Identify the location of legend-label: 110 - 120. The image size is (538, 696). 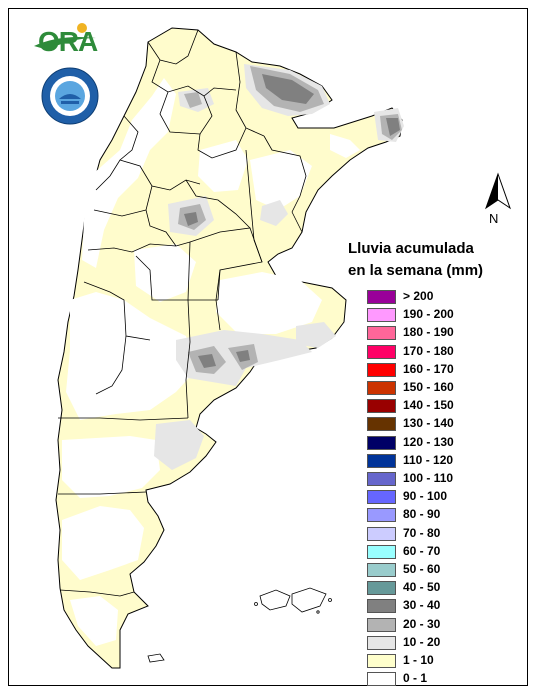
(428, 459).